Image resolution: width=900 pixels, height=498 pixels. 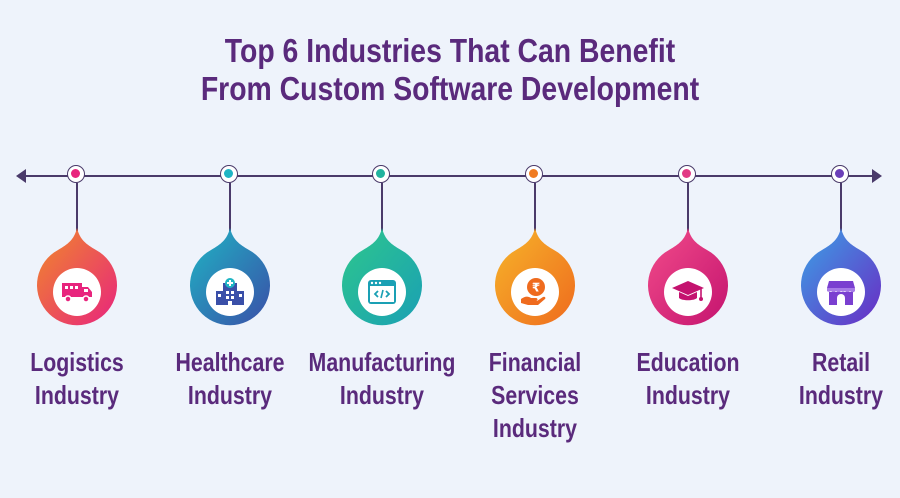 What do you see at coordinates (230, 362) in the screenshot?
I see `industry-label-line: Healthcare` at bounding box center [230, 362].